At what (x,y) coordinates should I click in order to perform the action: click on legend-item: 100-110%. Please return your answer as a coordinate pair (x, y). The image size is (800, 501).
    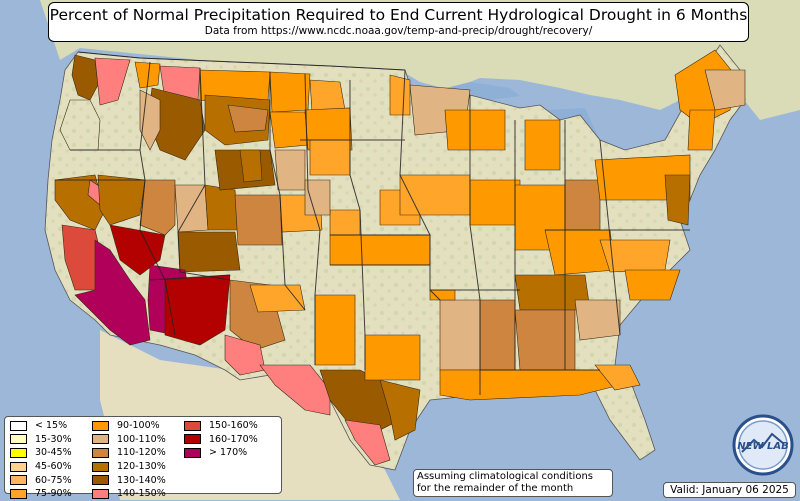
    Looking at the image, I should click on (138, 440).